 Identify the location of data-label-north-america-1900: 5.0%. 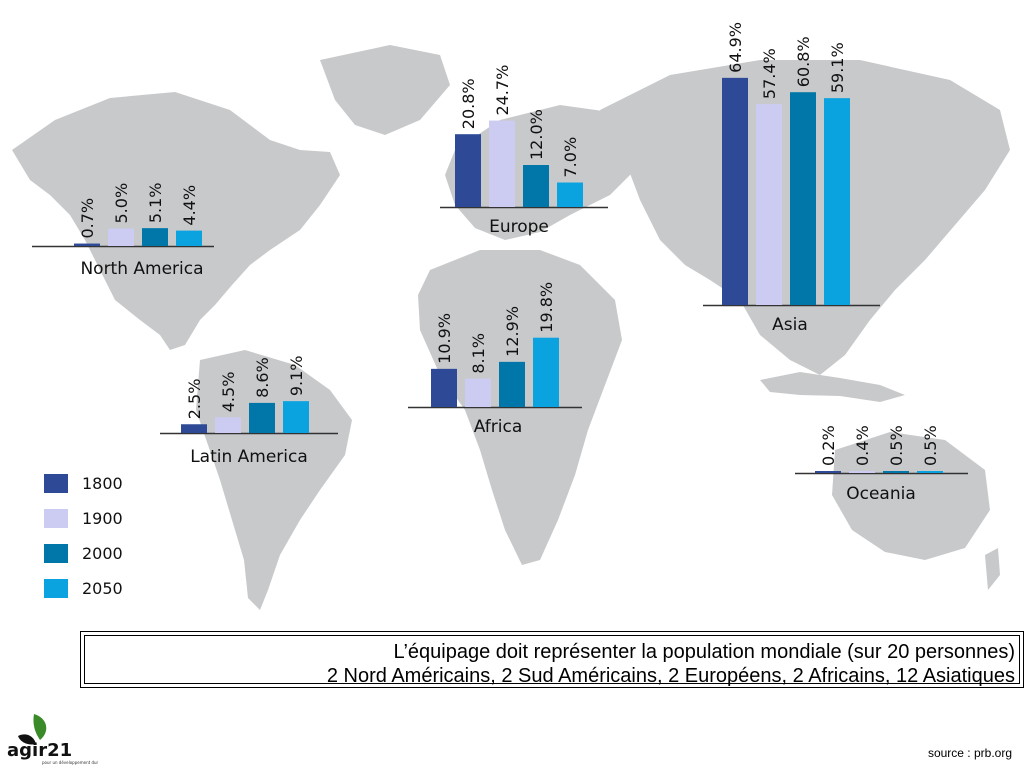
(121, 203).